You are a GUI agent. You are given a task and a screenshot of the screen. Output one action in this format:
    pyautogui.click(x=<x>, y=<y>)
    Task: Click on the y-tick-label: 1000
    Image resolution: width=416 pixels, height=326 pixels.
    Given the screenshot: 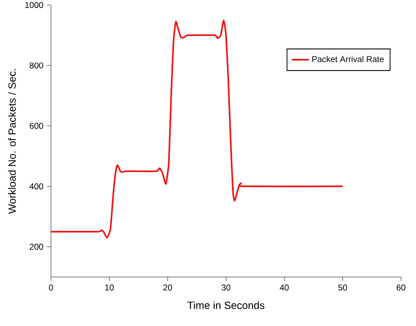 What is the action you would take?
    pyautogui.click(x=34, y=5)
    